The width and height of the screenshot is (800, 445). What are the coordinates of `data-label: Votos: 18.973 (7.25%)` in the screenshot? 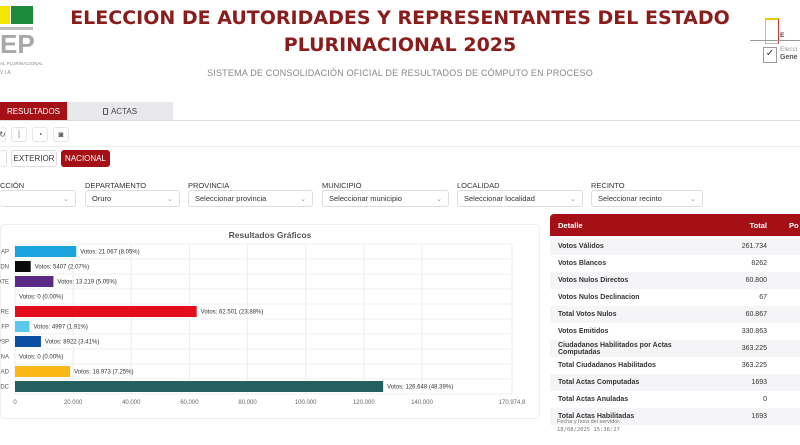 It's located at (103, 373).